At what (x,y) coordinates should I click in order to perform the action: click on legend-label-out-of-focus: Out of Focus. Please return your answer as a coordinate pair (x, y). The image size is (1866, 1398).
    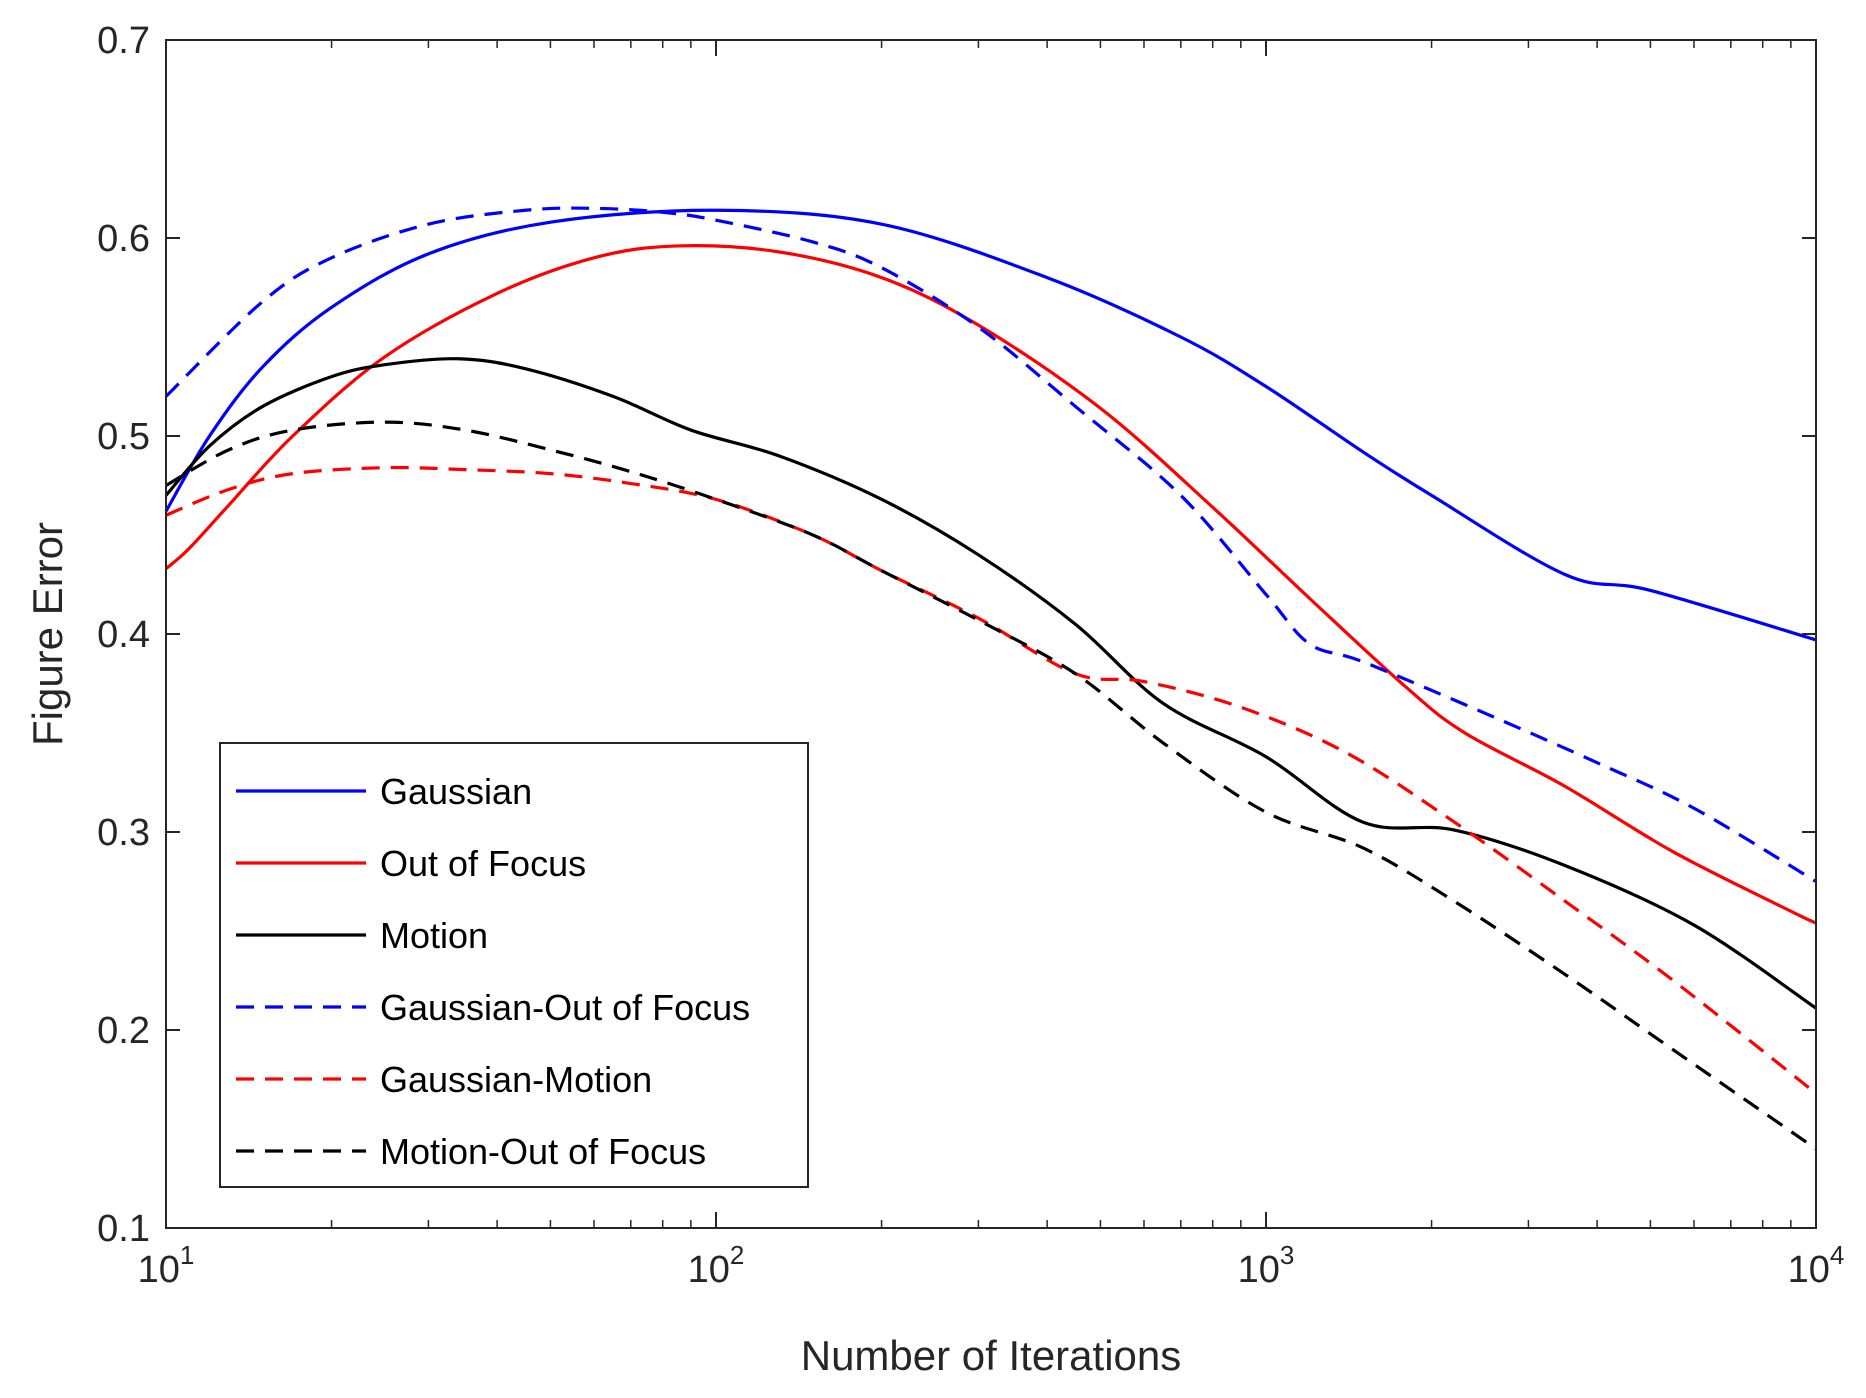
    Looking at the image, I should click on (483, 863).